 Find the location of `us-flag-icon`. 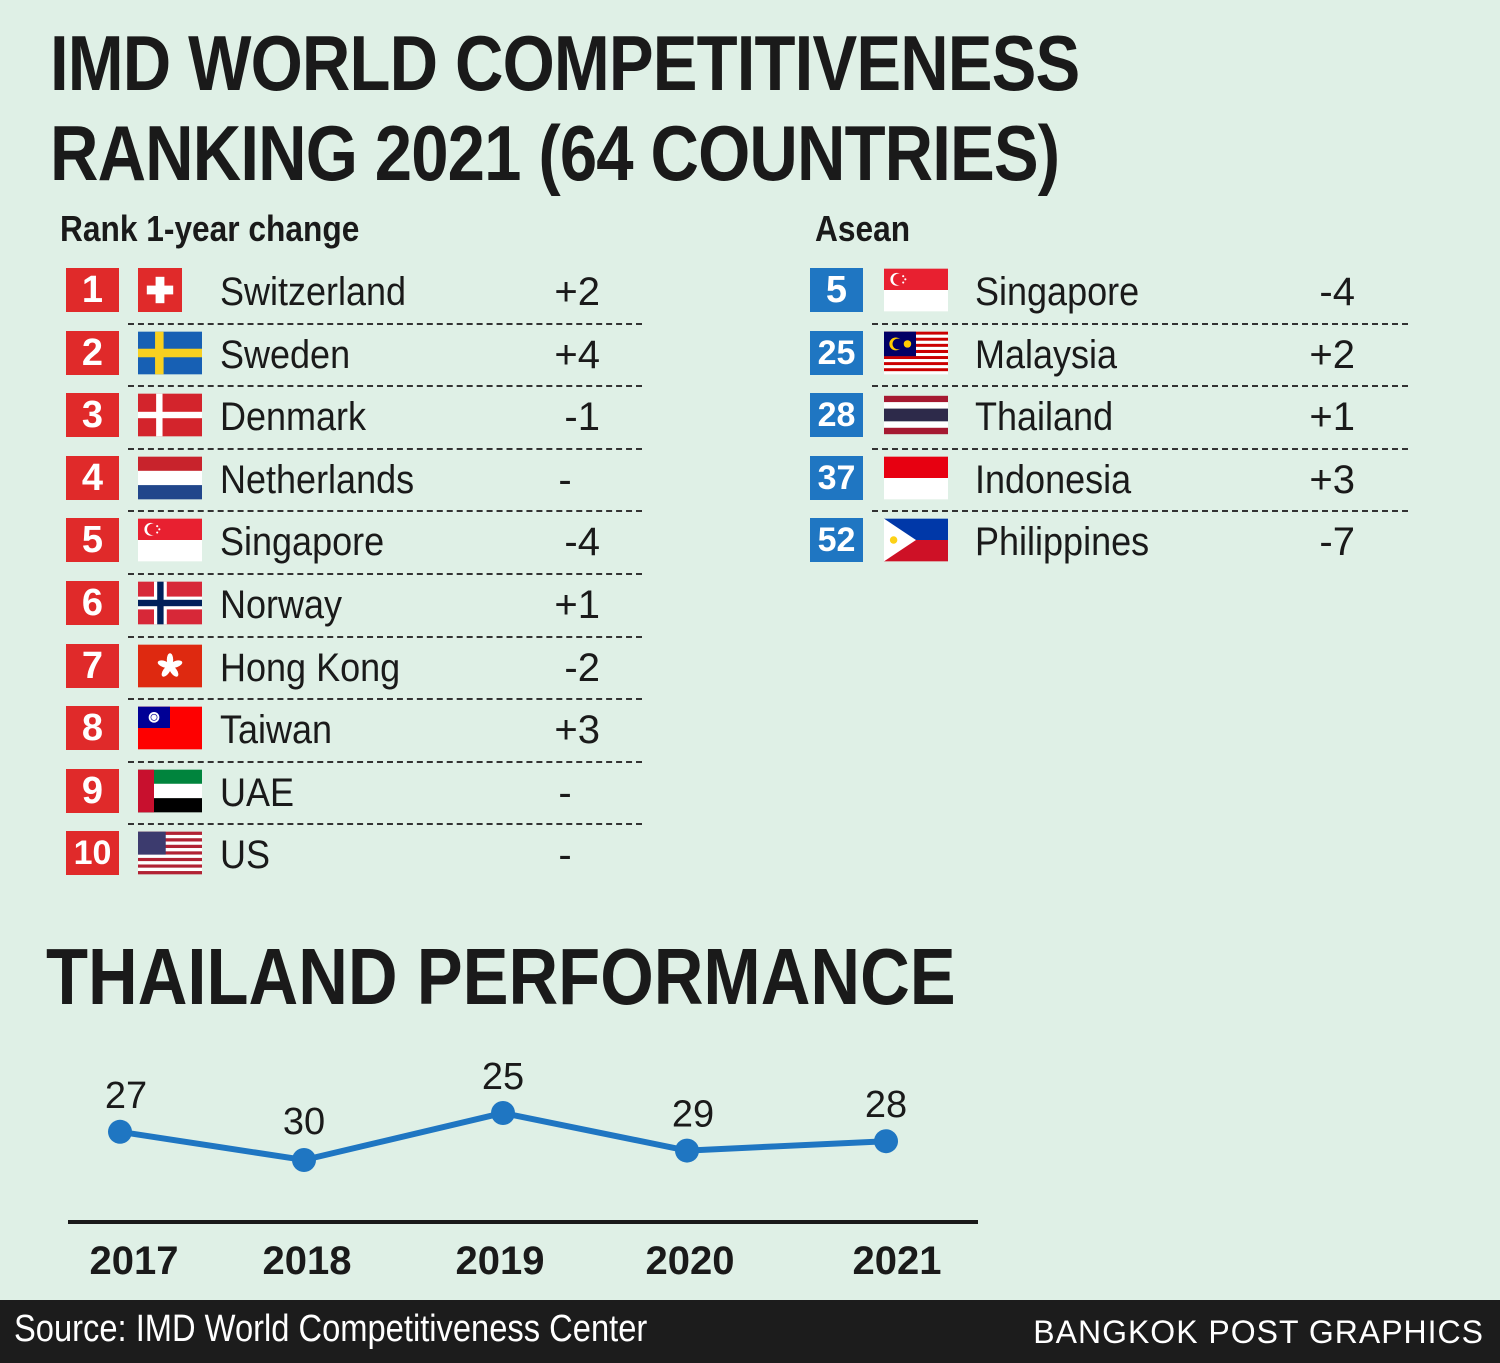

us-flag-icon is located at coordinates (170, 853).